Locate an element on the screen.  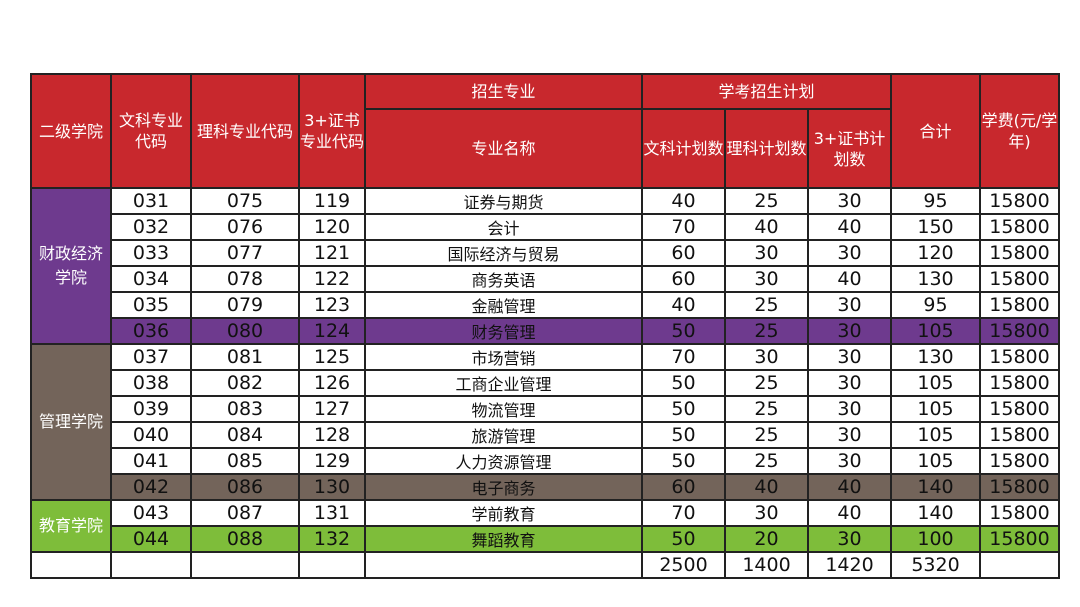
table-row: 教育学院 043 087 131 学前教育 70 30 40 140 15800 is located at coordinates (545, 526).